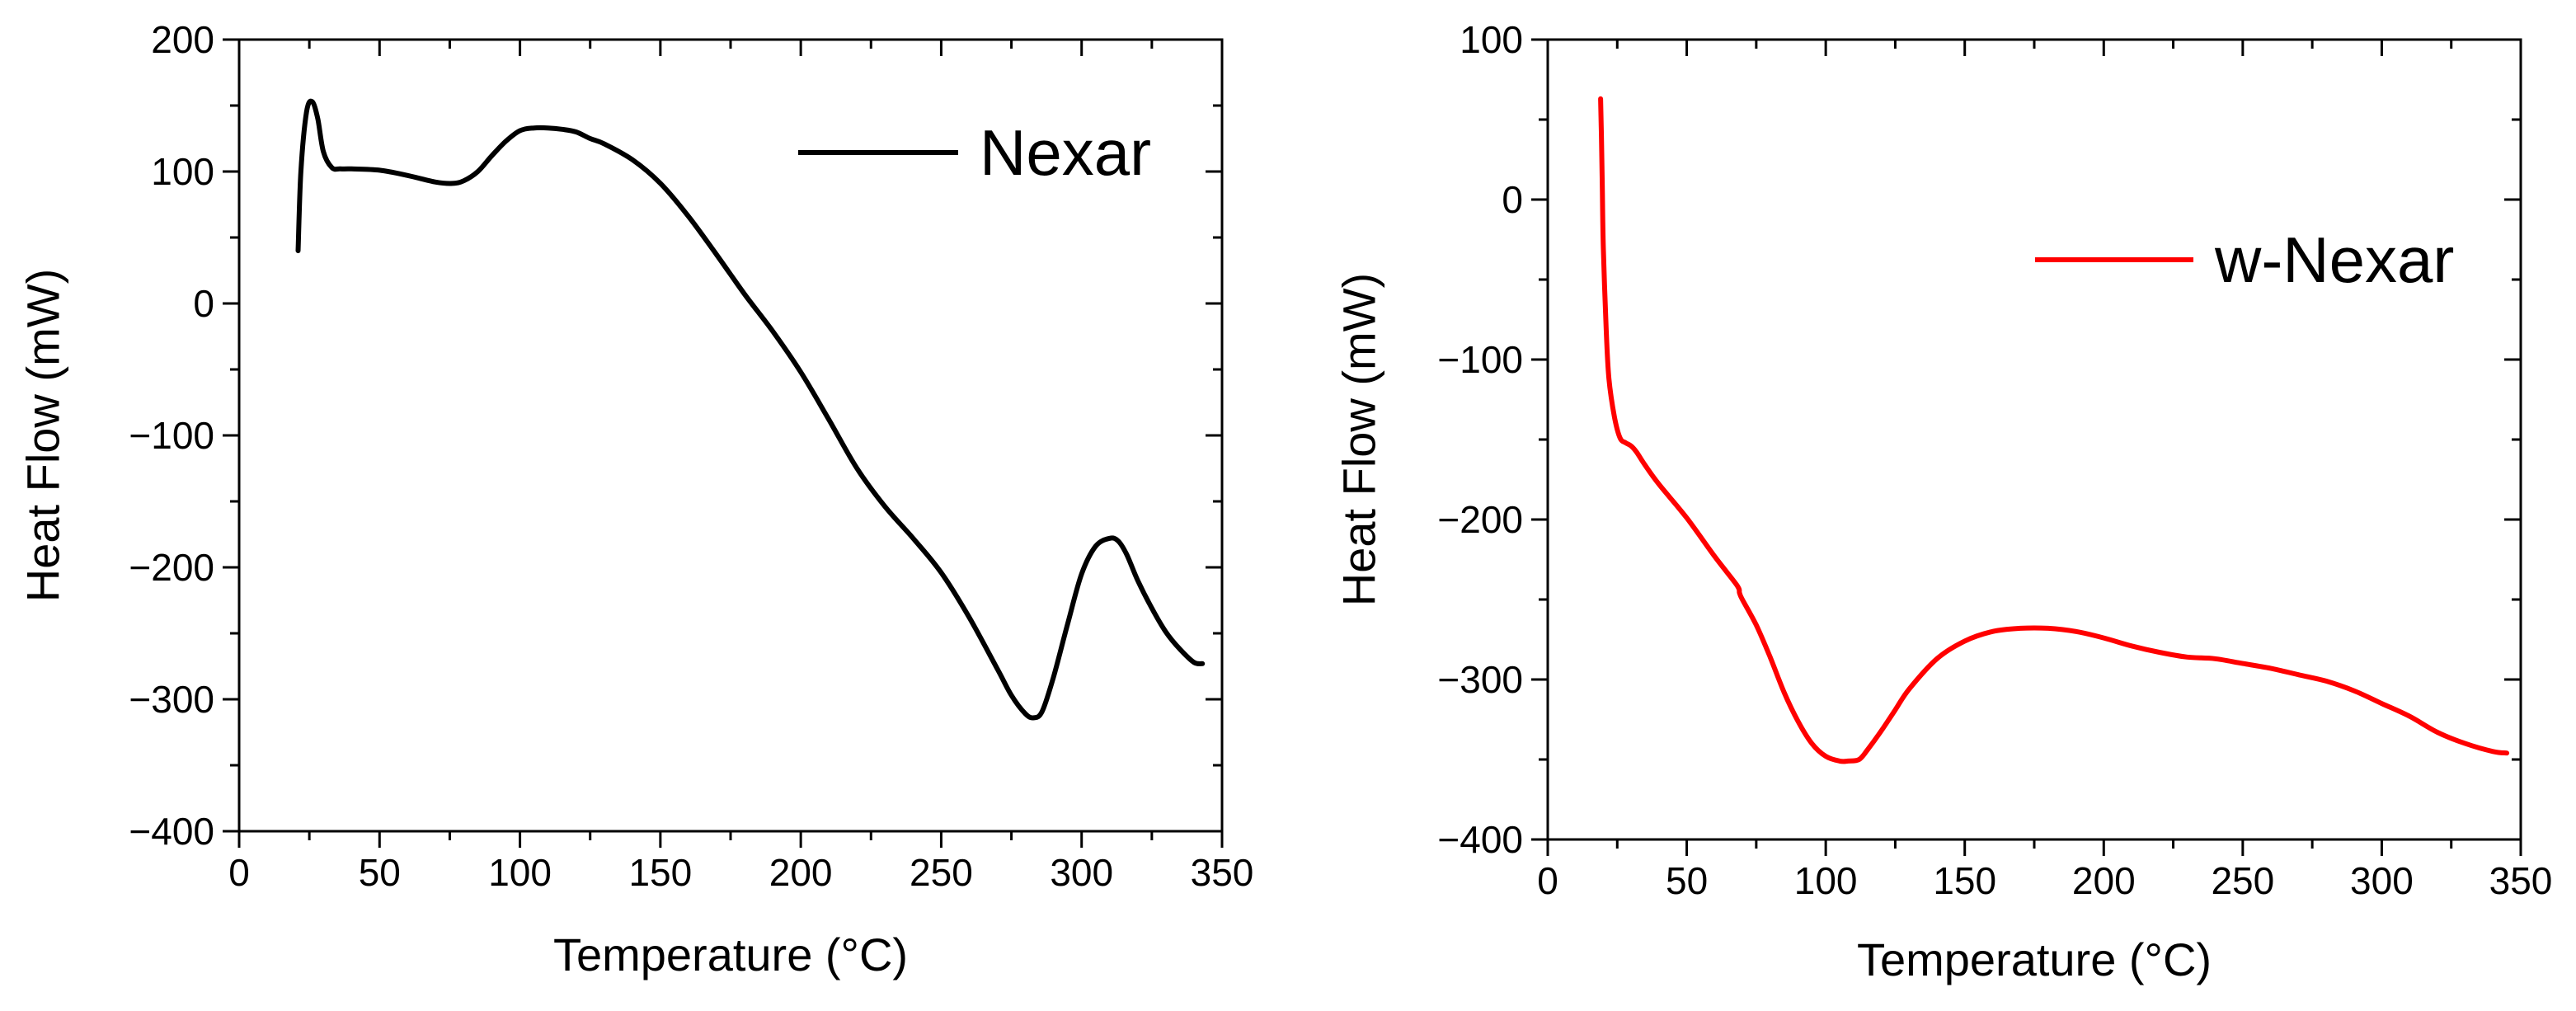 This screenshot has width=2576, height=1011. I want to click on y-tick-label: 200, so click(182, 39).